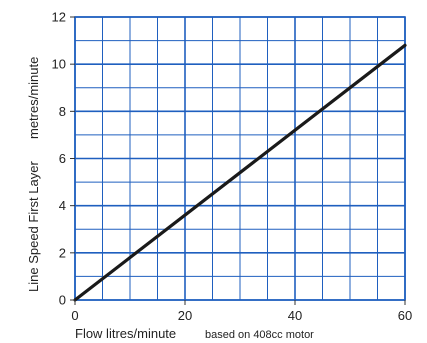 This screenshot has height=343, width=427. What do you see at coordinates (62, 300) in the screenshot?
I see `y-tick-label: 0` at bounding box center [62, 300].